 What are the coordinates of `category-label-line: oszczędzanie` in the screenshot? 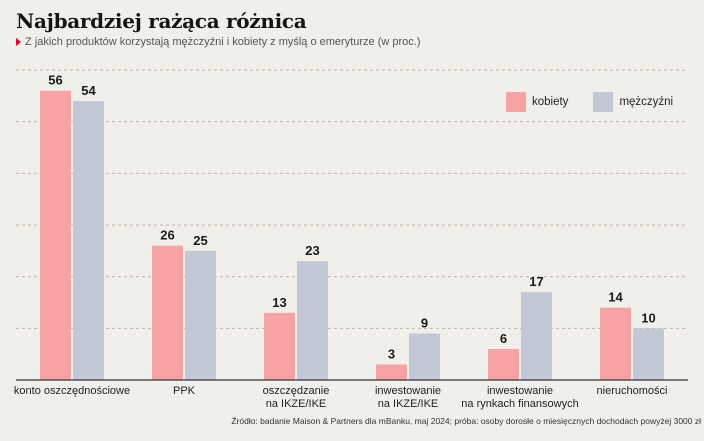 It's located at (296, 391).